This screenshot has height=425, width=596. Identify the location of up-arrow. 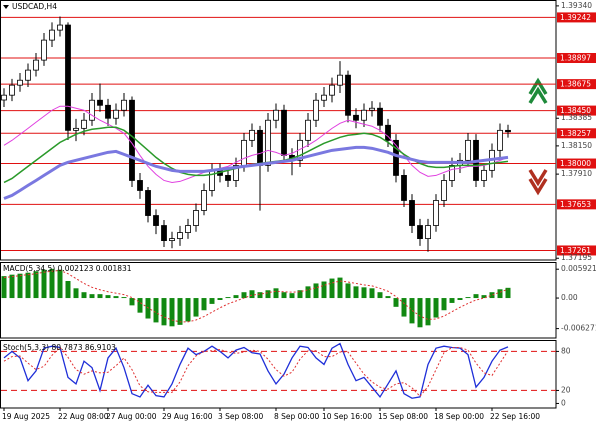
(538, 90).